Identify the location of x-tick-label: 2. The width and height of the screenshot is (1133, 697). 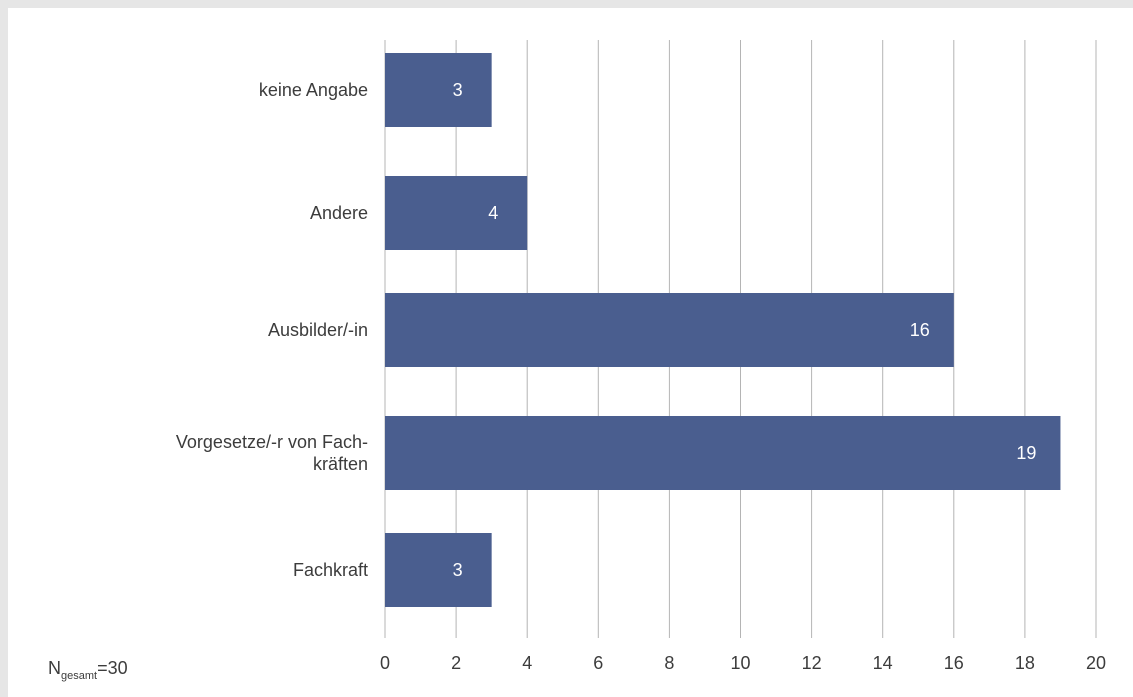
(456, 663).